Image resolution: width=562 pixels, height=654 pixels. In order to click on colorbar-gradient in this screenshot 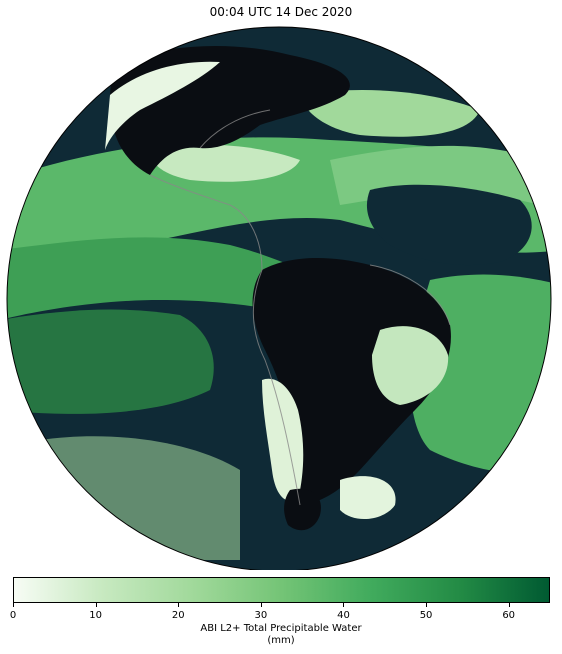, I will do `click(281, 590)`.